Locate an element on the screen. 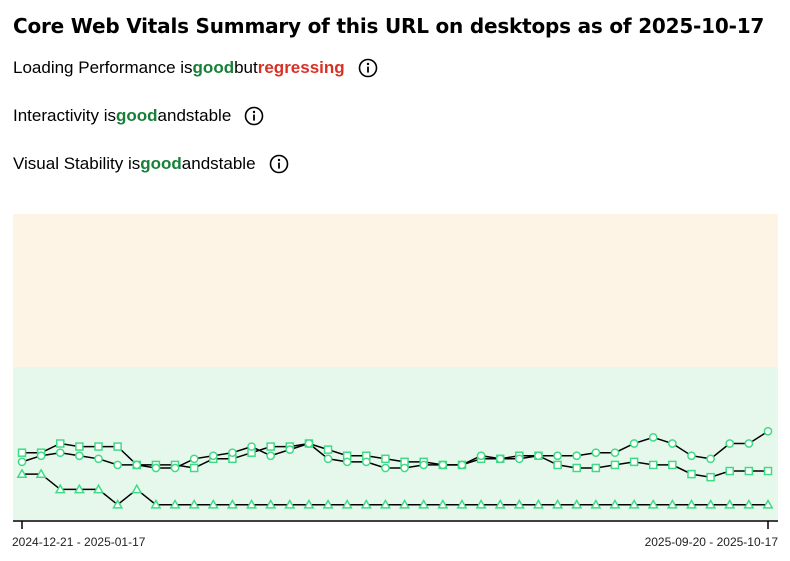 The height and width of the screenshot is (561, 790). status-prefix: Interactivity is is located at coordinates (64, 115).